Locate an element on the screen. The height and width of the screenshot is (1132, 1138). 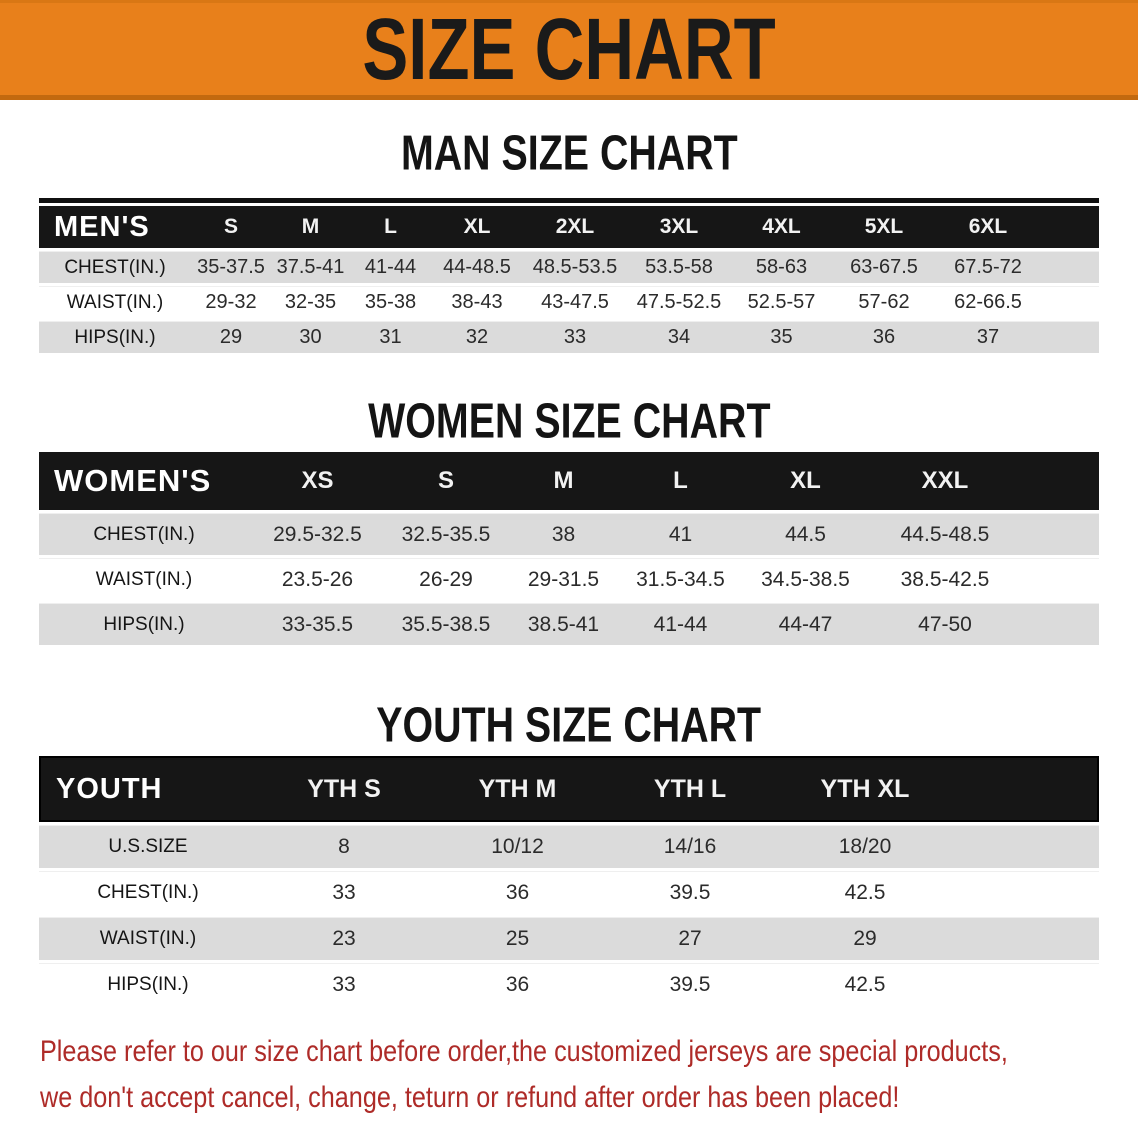
table-corner-label: YOUTH is located at coordinates (148, 789).